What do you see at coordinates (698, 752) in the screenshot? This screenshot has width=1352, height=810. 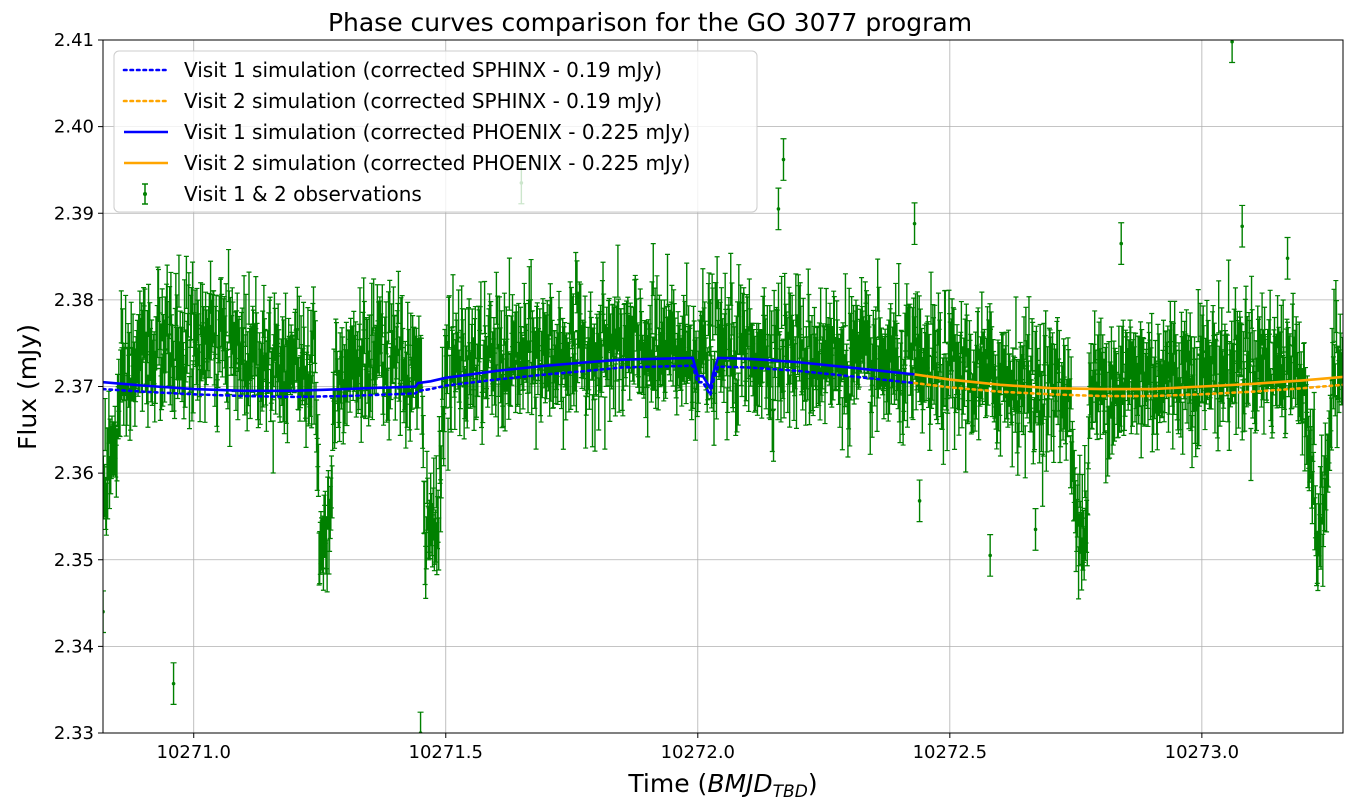 I see `x-tick-label: 10272.0` at bounding box center [698, 752].